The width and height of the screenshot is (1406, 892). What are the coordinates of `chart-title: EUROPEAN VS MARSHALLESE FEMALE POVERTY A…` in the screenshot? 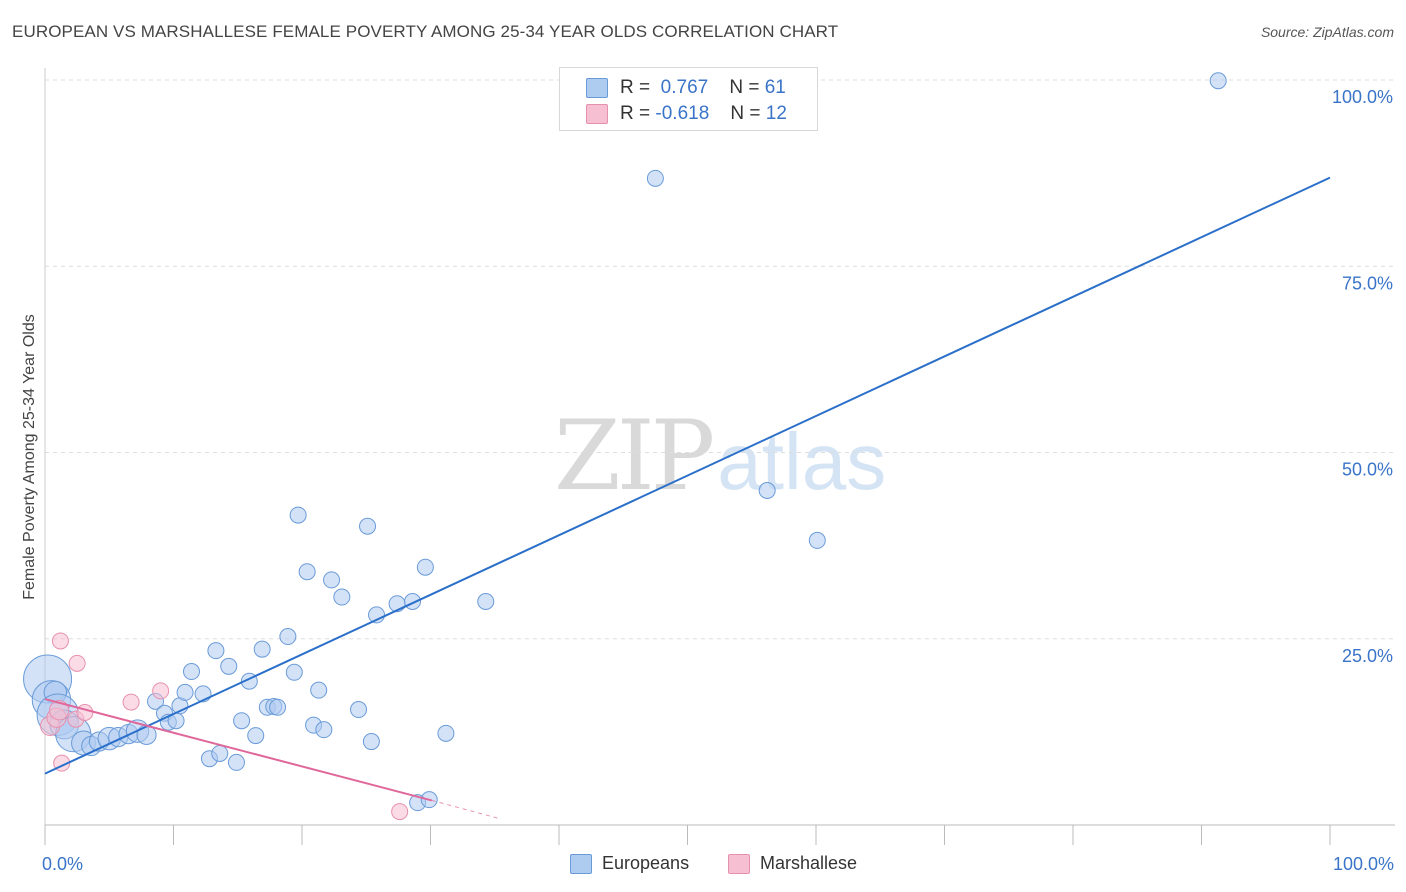 It's located at (425, 31).